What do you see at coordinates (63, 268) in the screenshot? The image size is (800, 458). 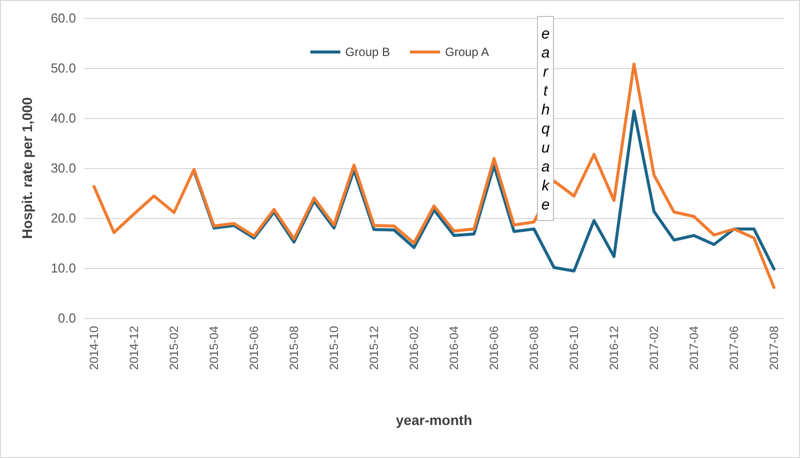 I see `y-tick-label: 10.0` at bounding box center [63, 268].